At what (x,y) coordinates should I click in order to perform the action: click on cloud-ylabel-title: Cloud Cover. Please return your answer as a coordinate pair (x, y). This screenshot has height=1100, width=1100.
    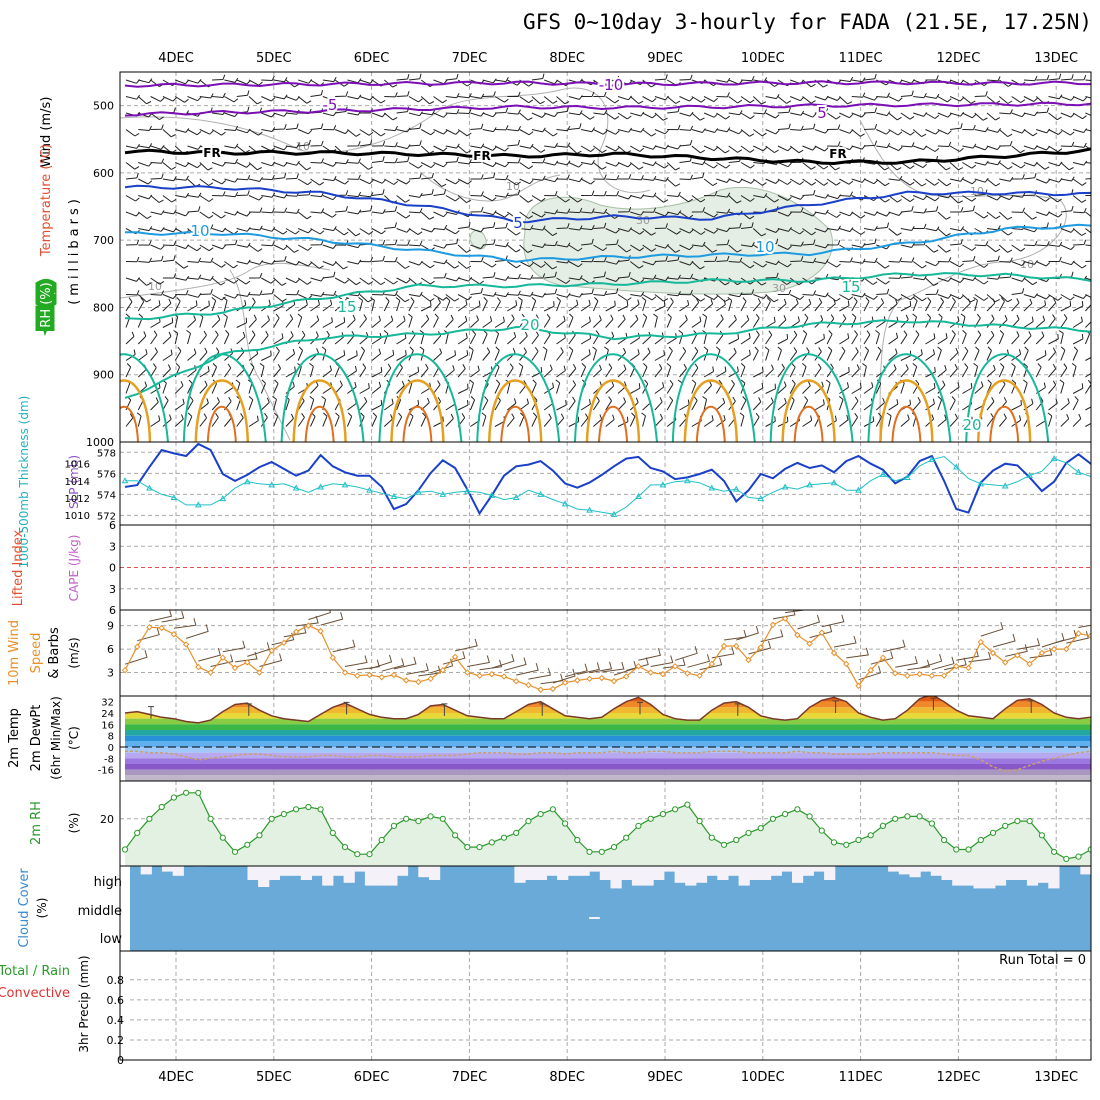
    Looking at the image, I should click on (24, 908).